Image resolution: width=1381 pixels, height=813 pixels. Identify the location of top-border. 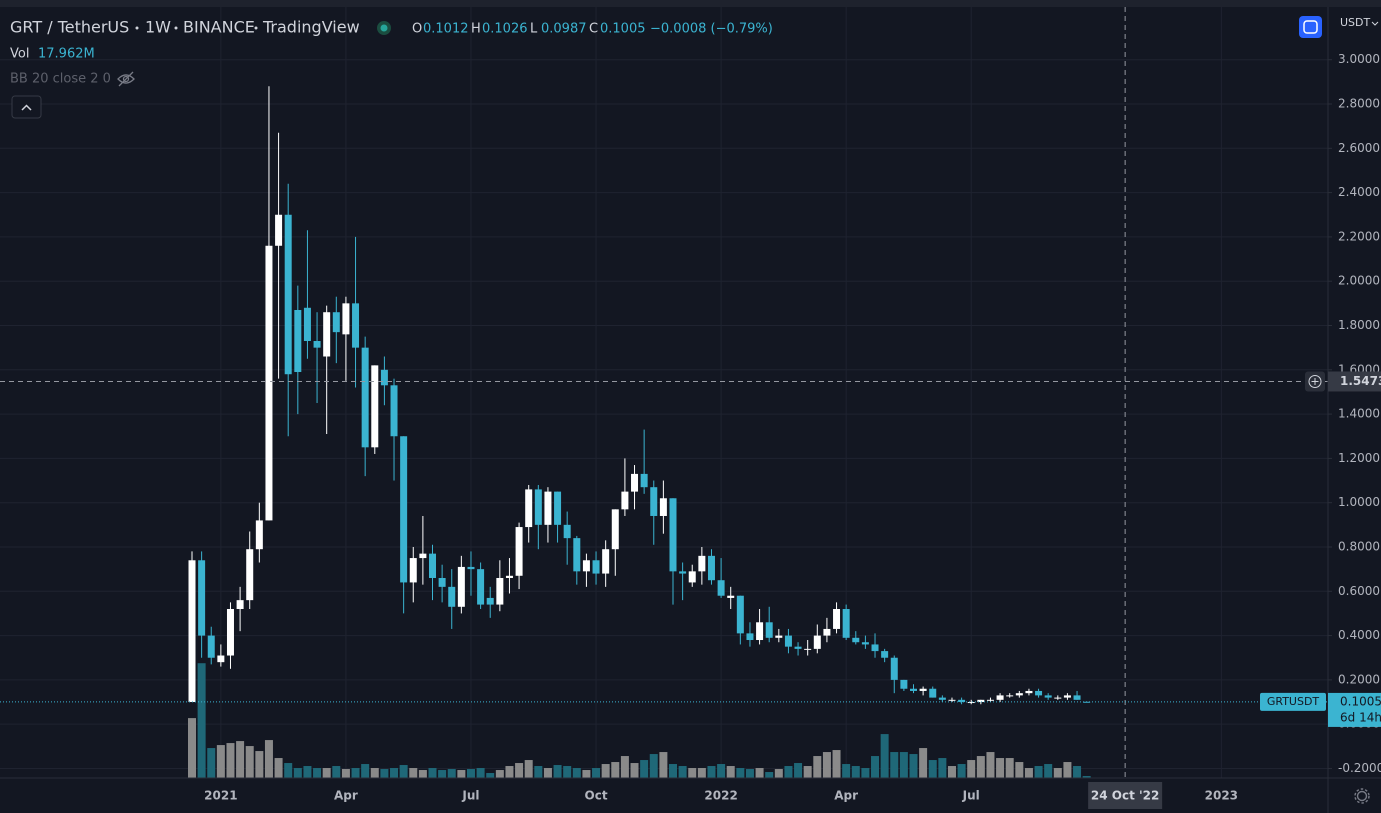
(690, 3).